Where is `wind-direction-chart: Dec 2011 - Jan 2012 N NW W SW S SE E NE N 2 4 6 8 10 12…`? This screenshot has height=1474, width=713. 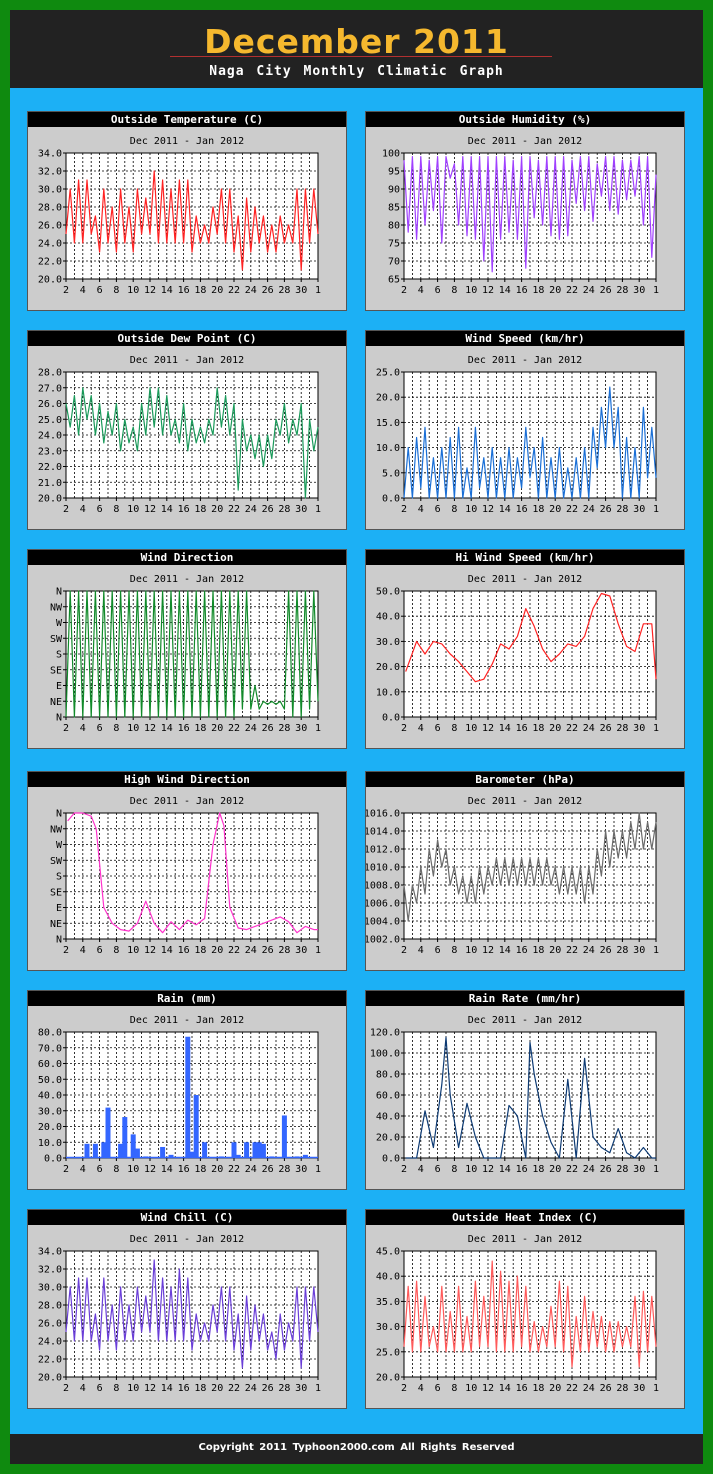
wind-direction-chart: Dec 2011 - Jan 2012 N NW W SW S SE E NE N 2 4 6 8 10 12… is located at coordinates (187, 649).